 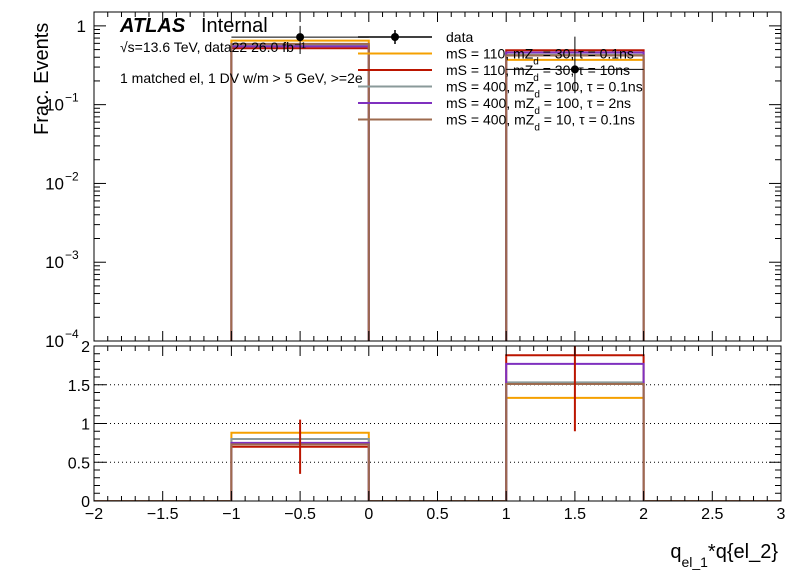 I want to click on atlas-label: ATLAS, so click(x=152, y=26).